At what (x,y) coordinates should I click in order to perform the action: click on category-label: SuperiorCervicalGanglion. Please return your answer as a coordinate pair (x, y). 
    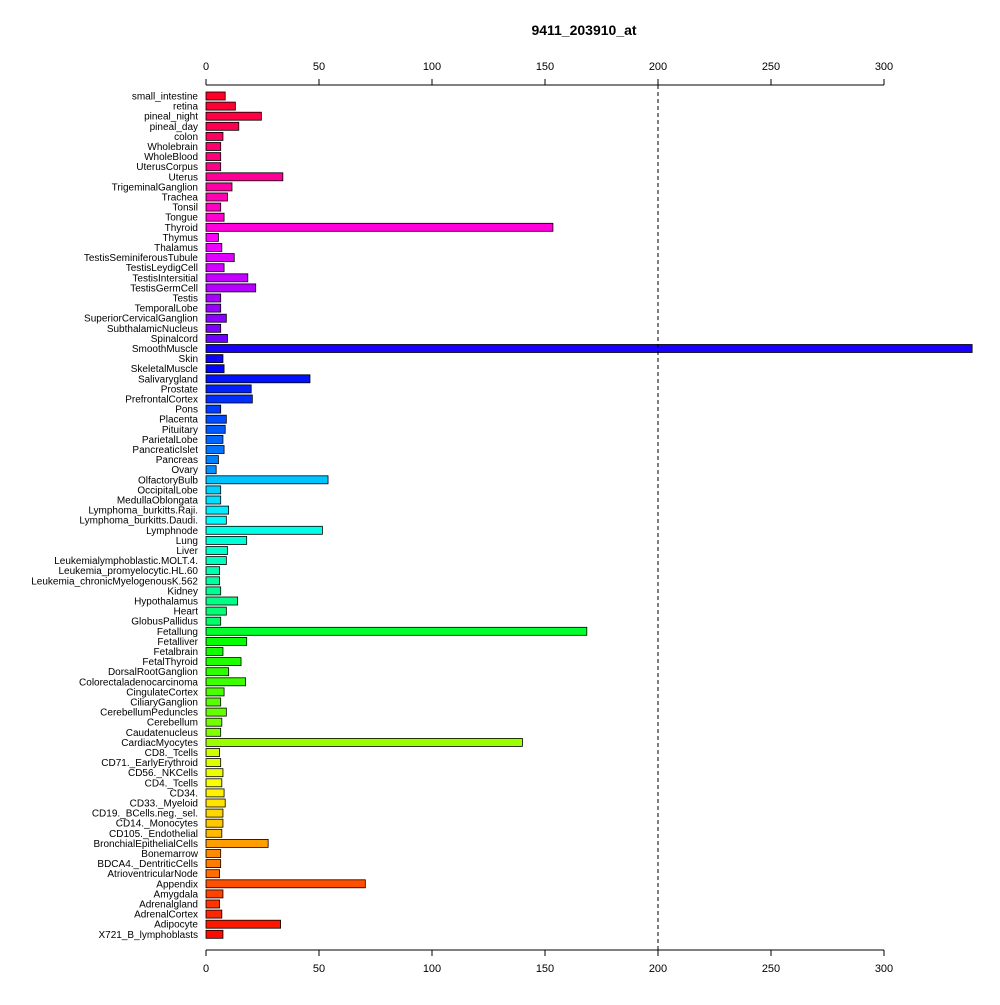
    Looking at the image, I should click on (141, 319).